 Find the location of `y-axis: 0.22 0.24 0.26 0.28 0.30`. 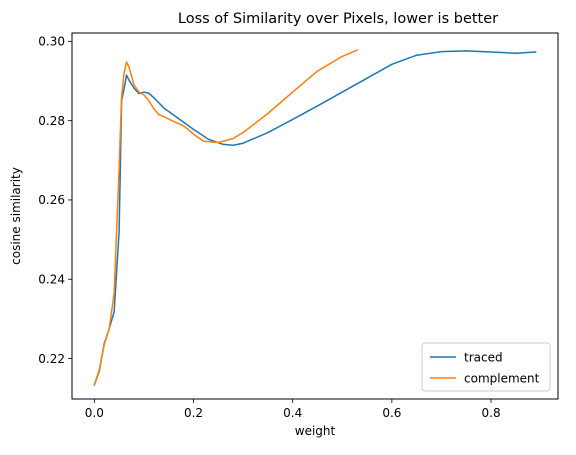

y-axis: 0.22 0.24 0.26 0.28 0.30 is located at coordinates (55, 200).